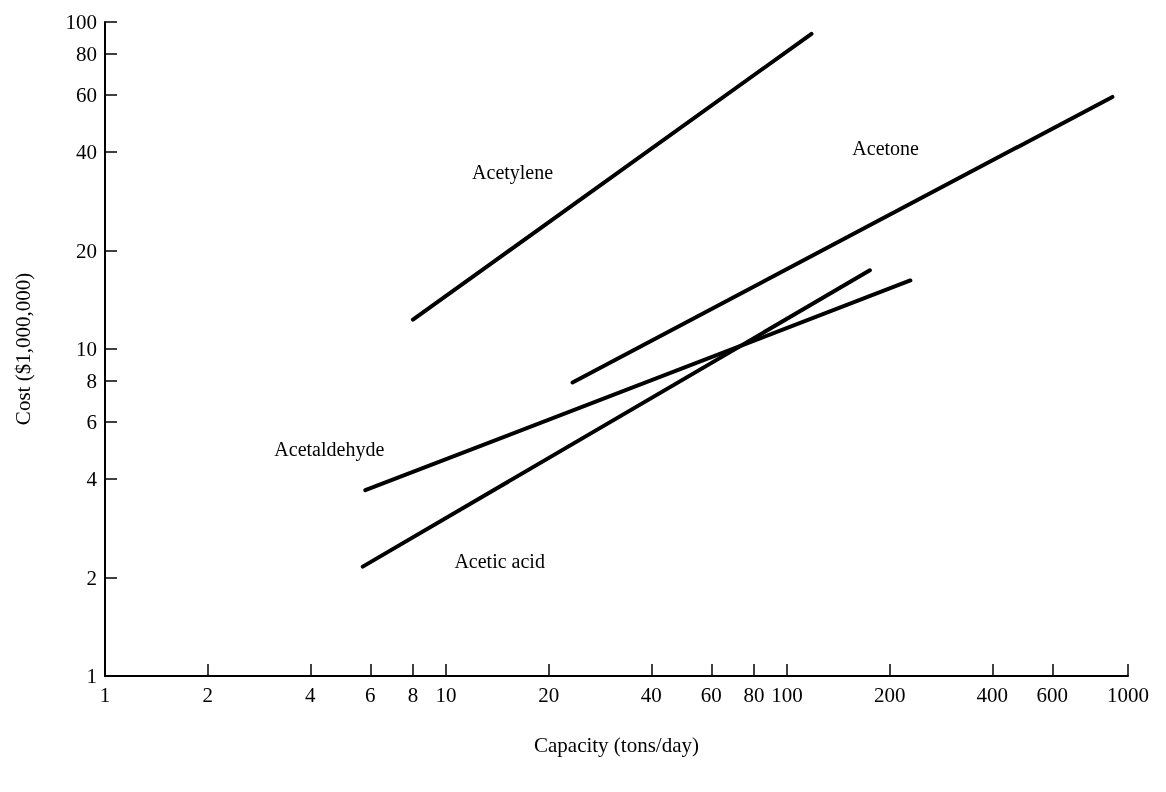  I want to click on x-tick-label: 6, so click(370, 694).